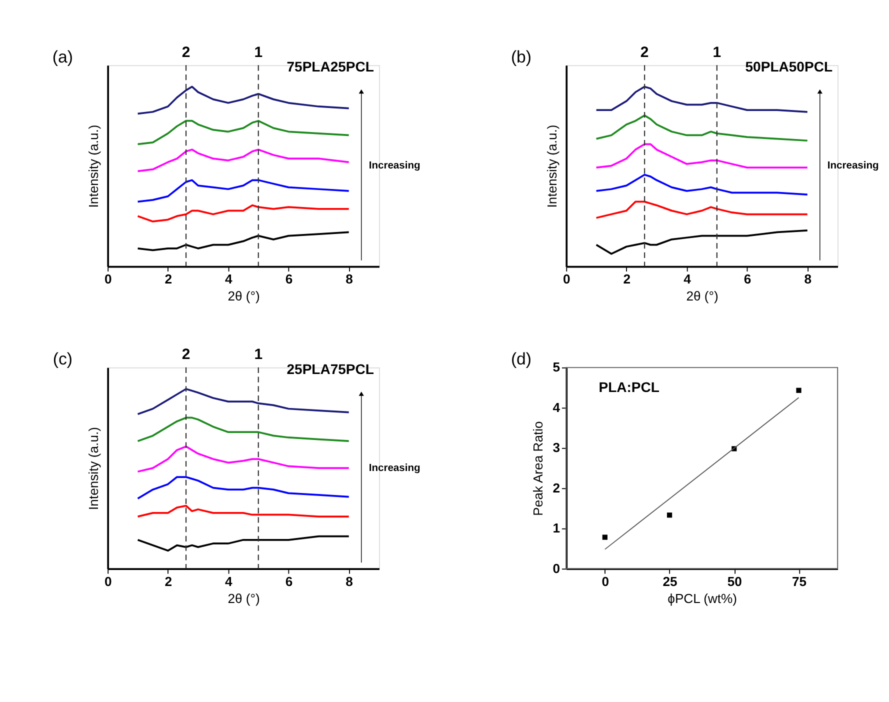  I want to click on x-tick-label: 25, so click(670, 581).